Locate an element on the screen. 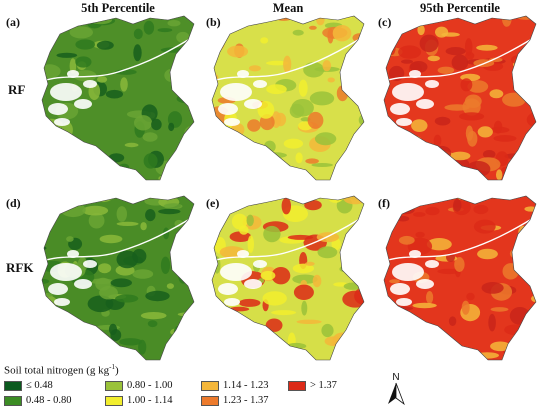 The image size is (550, 409). region-border is located at coordinates (288, 98).